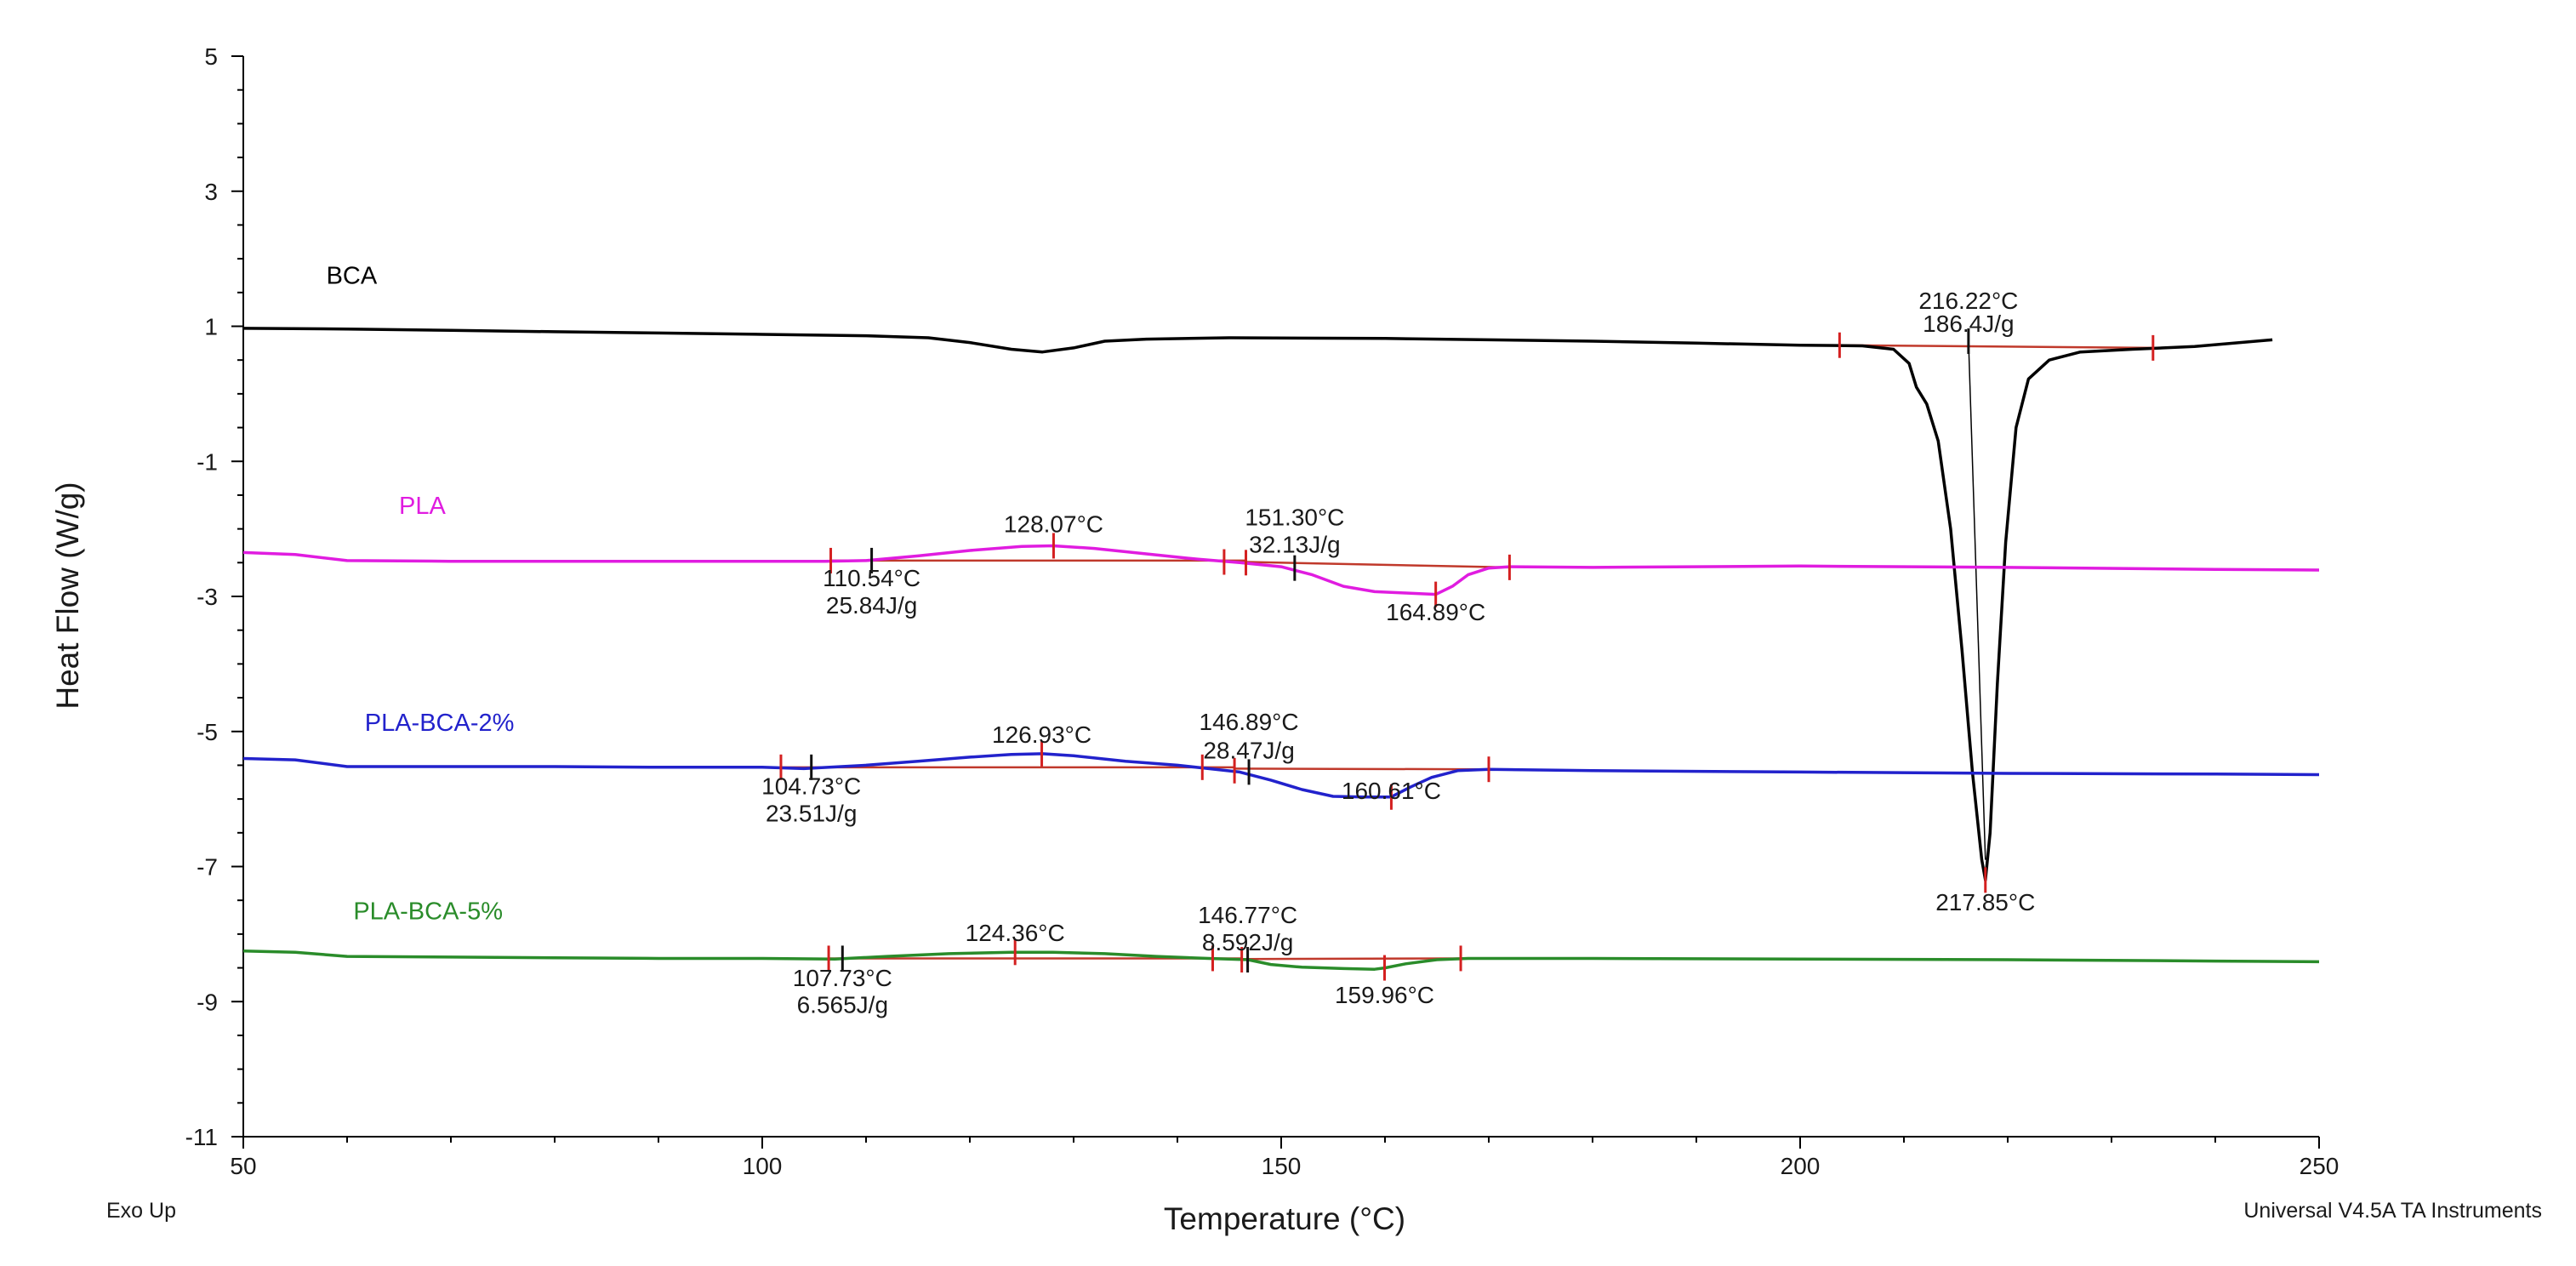 The width and height of the screenshot is (2576, 1266). I want to click on data-label: 146.77°C, so click(1247, 915).